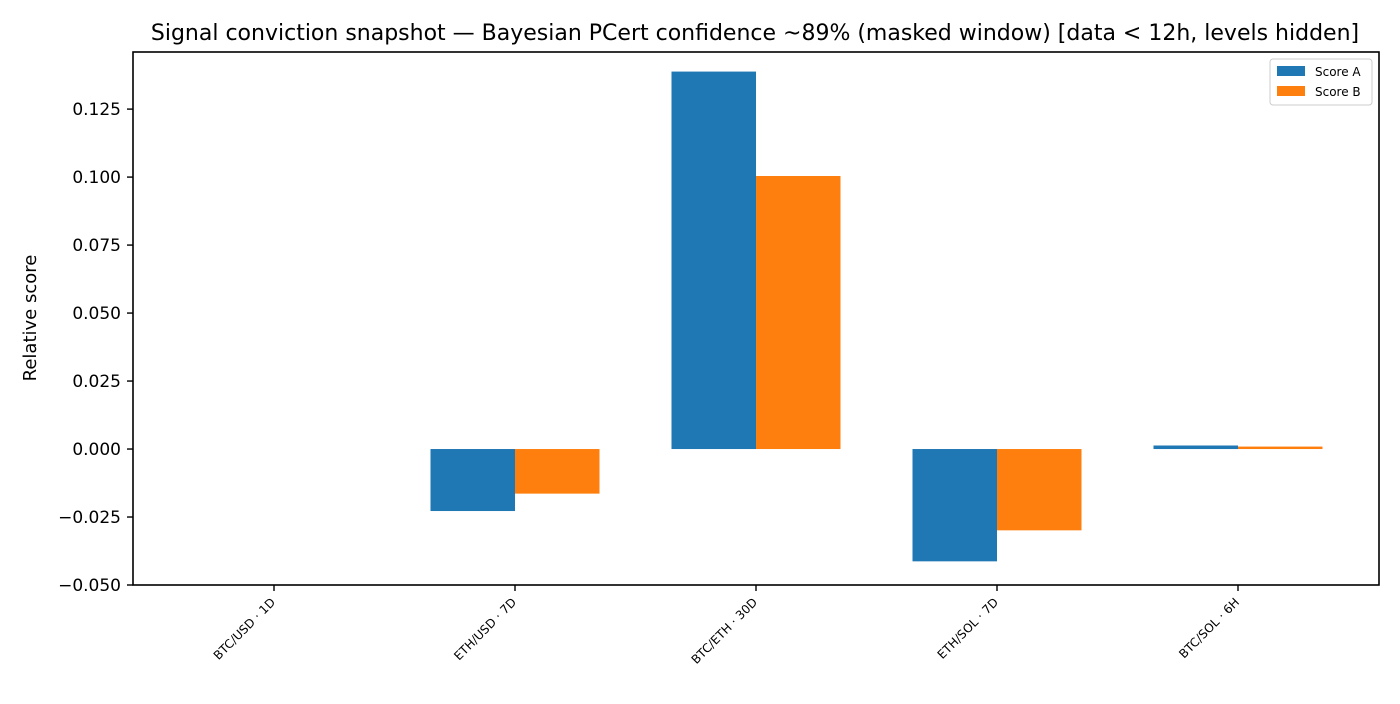 The height and width of the screenshot is (704, 1400). I want to click on y-tick-label: 0.025, so click(96, 382).